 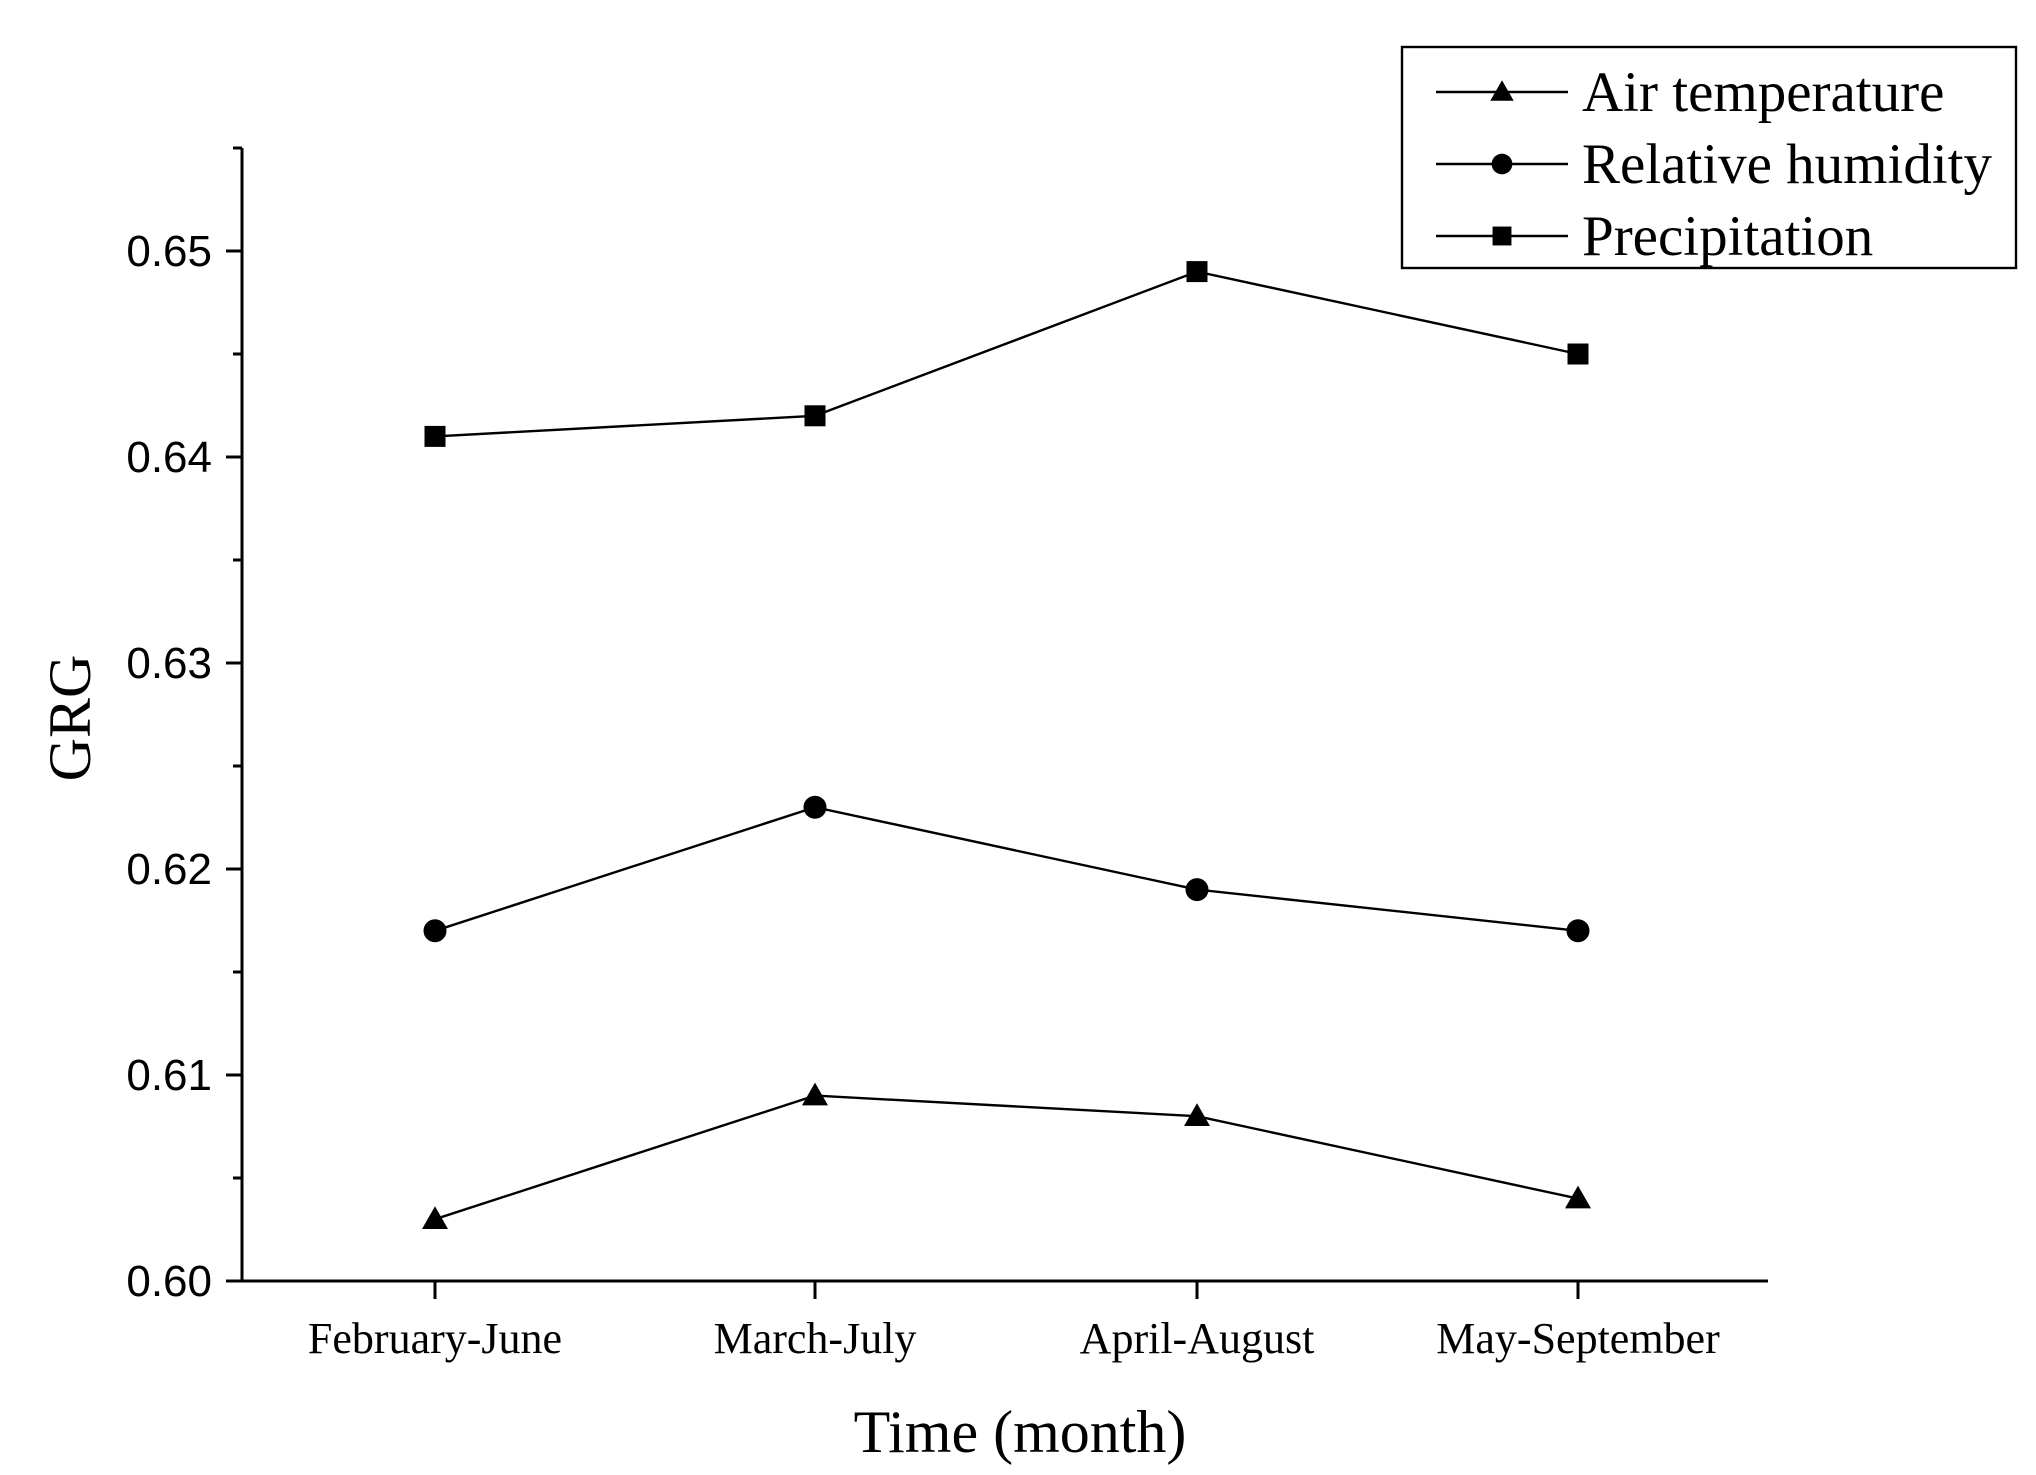 I want to click on y-tick-label: 0.65, so click(x=169, y=251).